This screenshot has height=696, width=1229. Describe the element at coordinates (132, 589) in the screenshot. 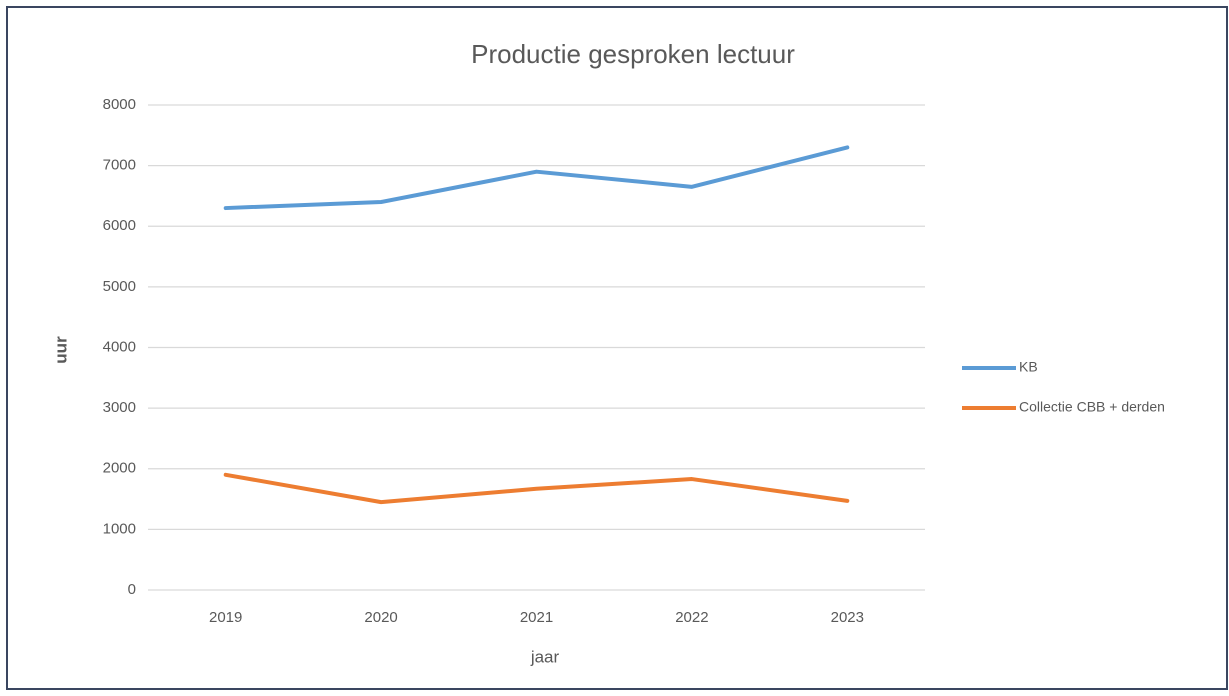

I see `y-tick-label: 0` at that location.